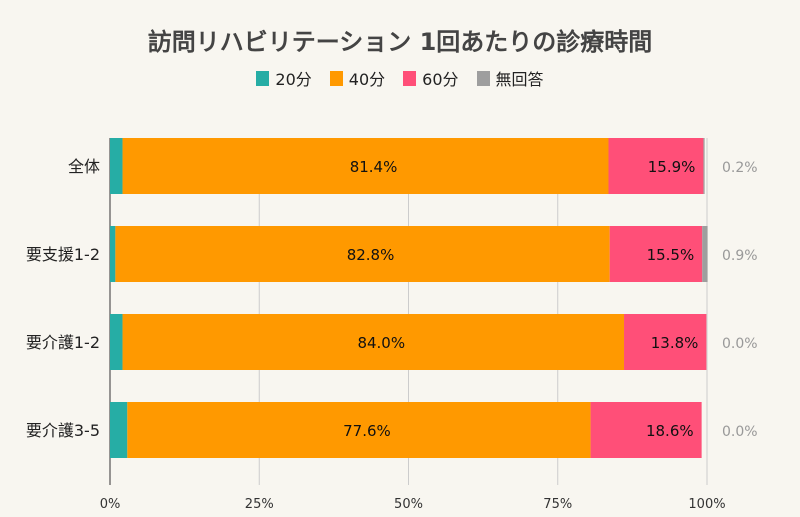  What do you see at coordinates (367, 431) in the screenshot?
I see `data-label: 77.6%` at bounding box center [367, 431].